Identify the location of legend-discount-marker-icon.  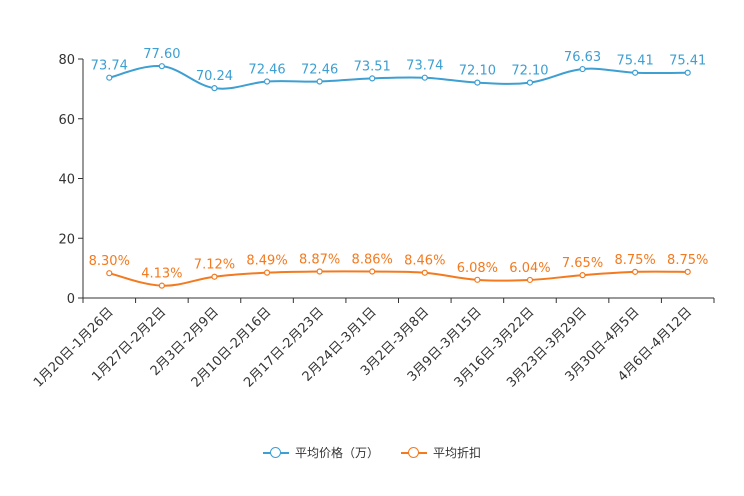
(414, 452).